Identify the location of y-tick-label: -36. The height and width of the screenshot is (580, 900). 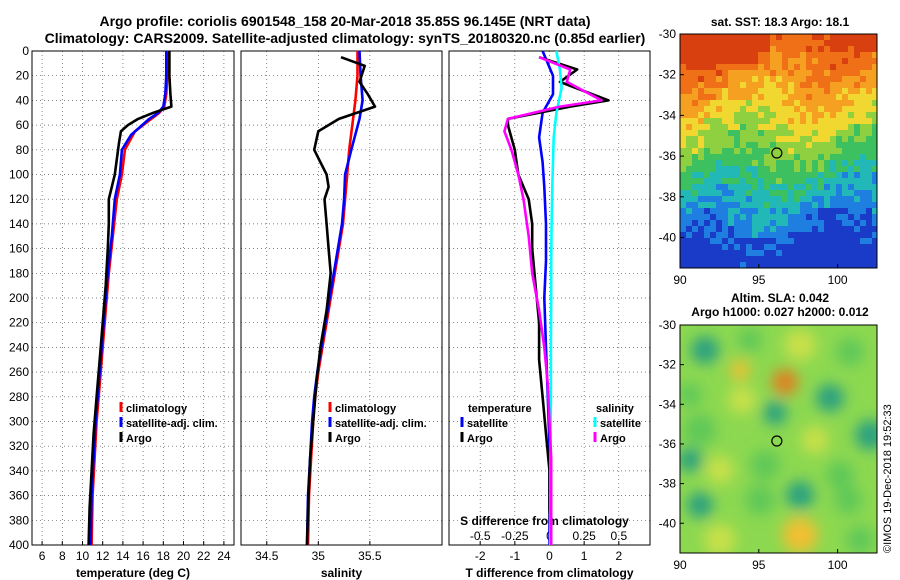
(668, 156).